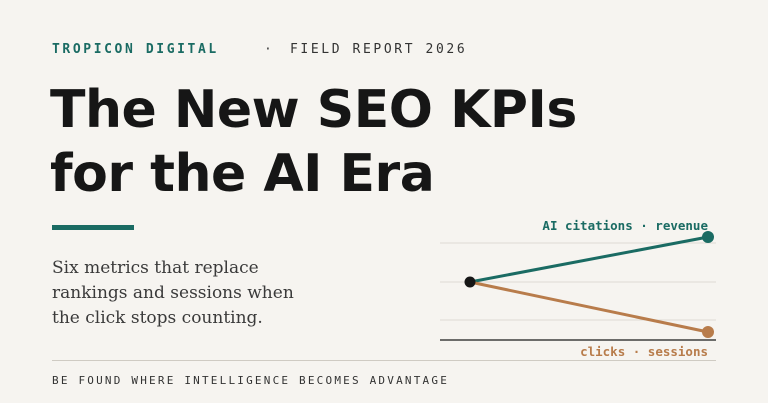  Describe the element at coordinates (708, 237) in the screenshot. I see `rising-end-dot` at that location.